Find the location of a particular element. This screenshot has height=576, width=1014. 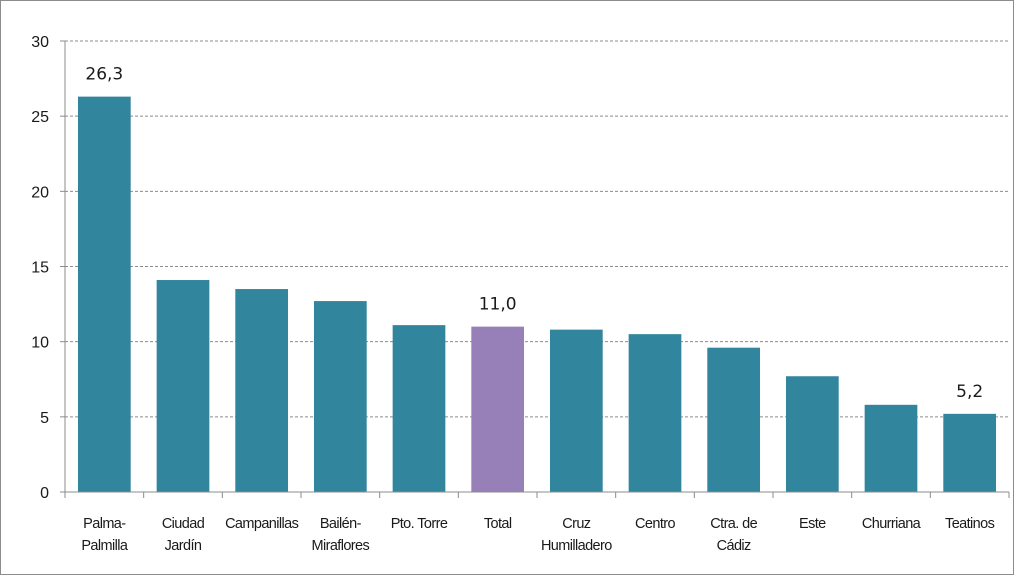

data-label: 11,0 is located at coordinates (498, 305).